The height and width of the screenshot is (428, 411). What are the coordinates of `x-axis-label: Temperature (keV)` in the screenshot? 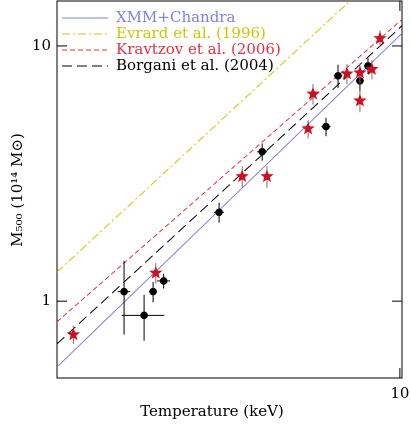 It's located at (212, 411).